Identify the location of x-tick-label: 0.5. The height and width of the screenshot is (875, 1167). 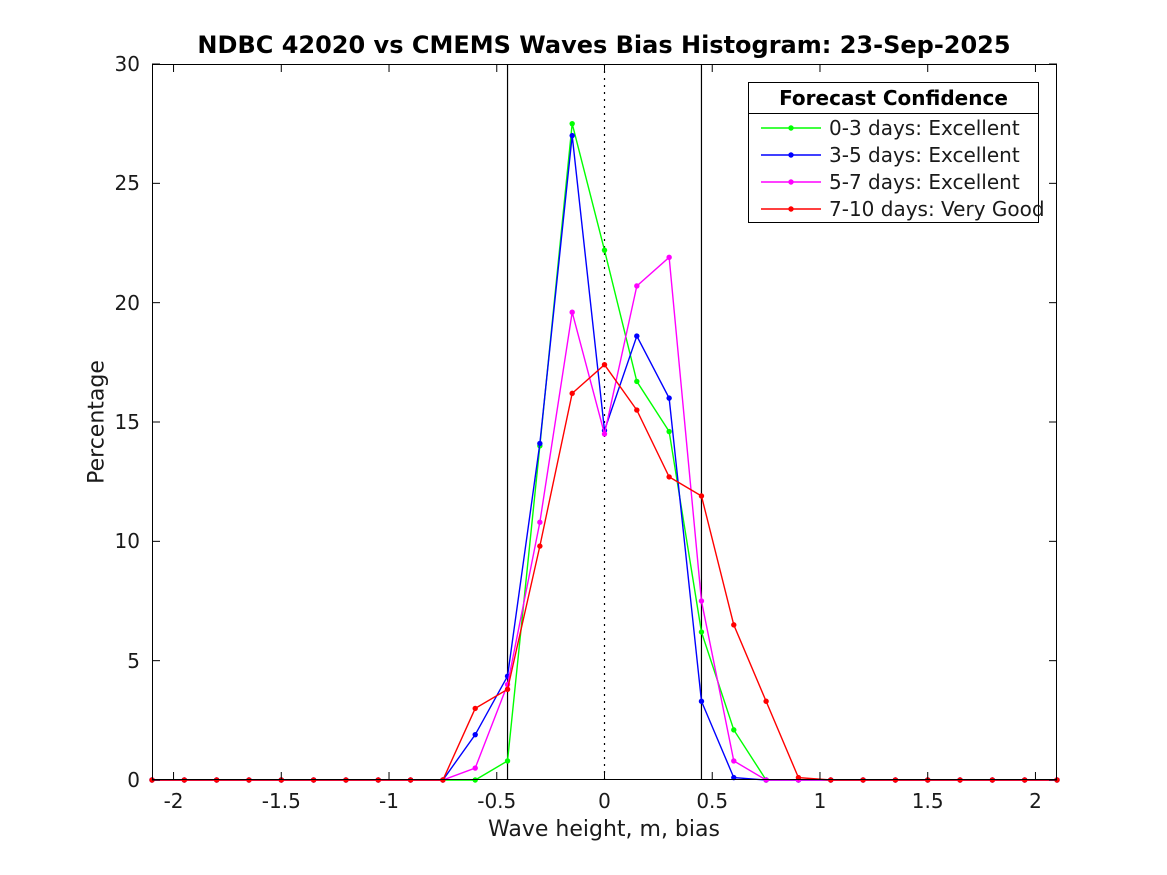
(712, 801).